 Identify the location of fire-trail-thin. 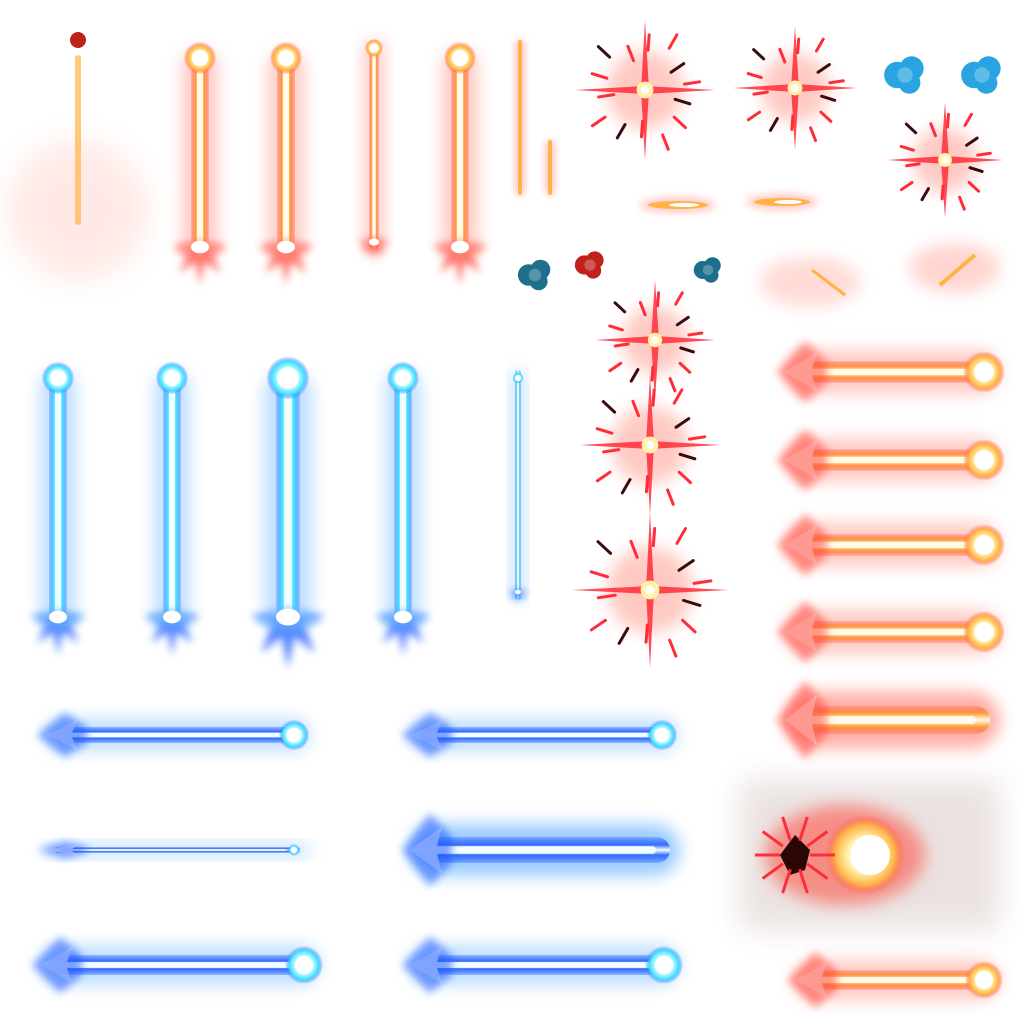
(78, 156).